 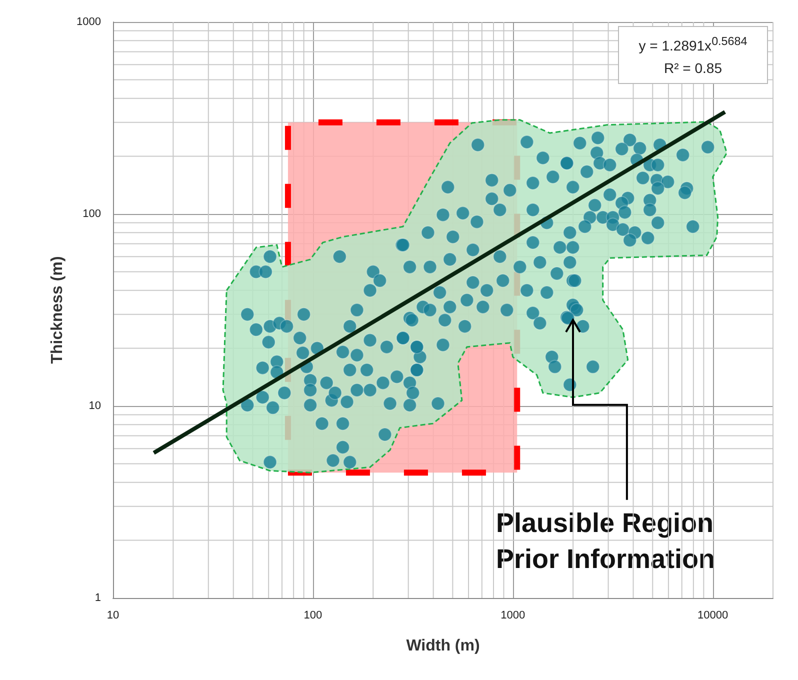 What do you see at coordinates (713, 616) in the screenshot?
I see `x-tick-label: 10000` at bounding box center [713, 616].